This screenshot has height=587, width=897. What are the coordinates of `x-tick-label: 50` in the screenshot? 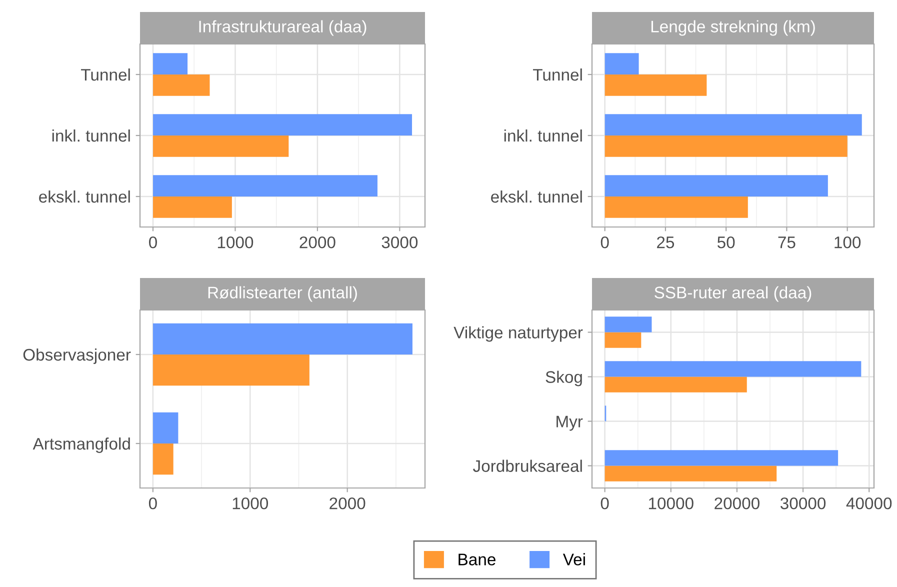 It's located at (726, 242).